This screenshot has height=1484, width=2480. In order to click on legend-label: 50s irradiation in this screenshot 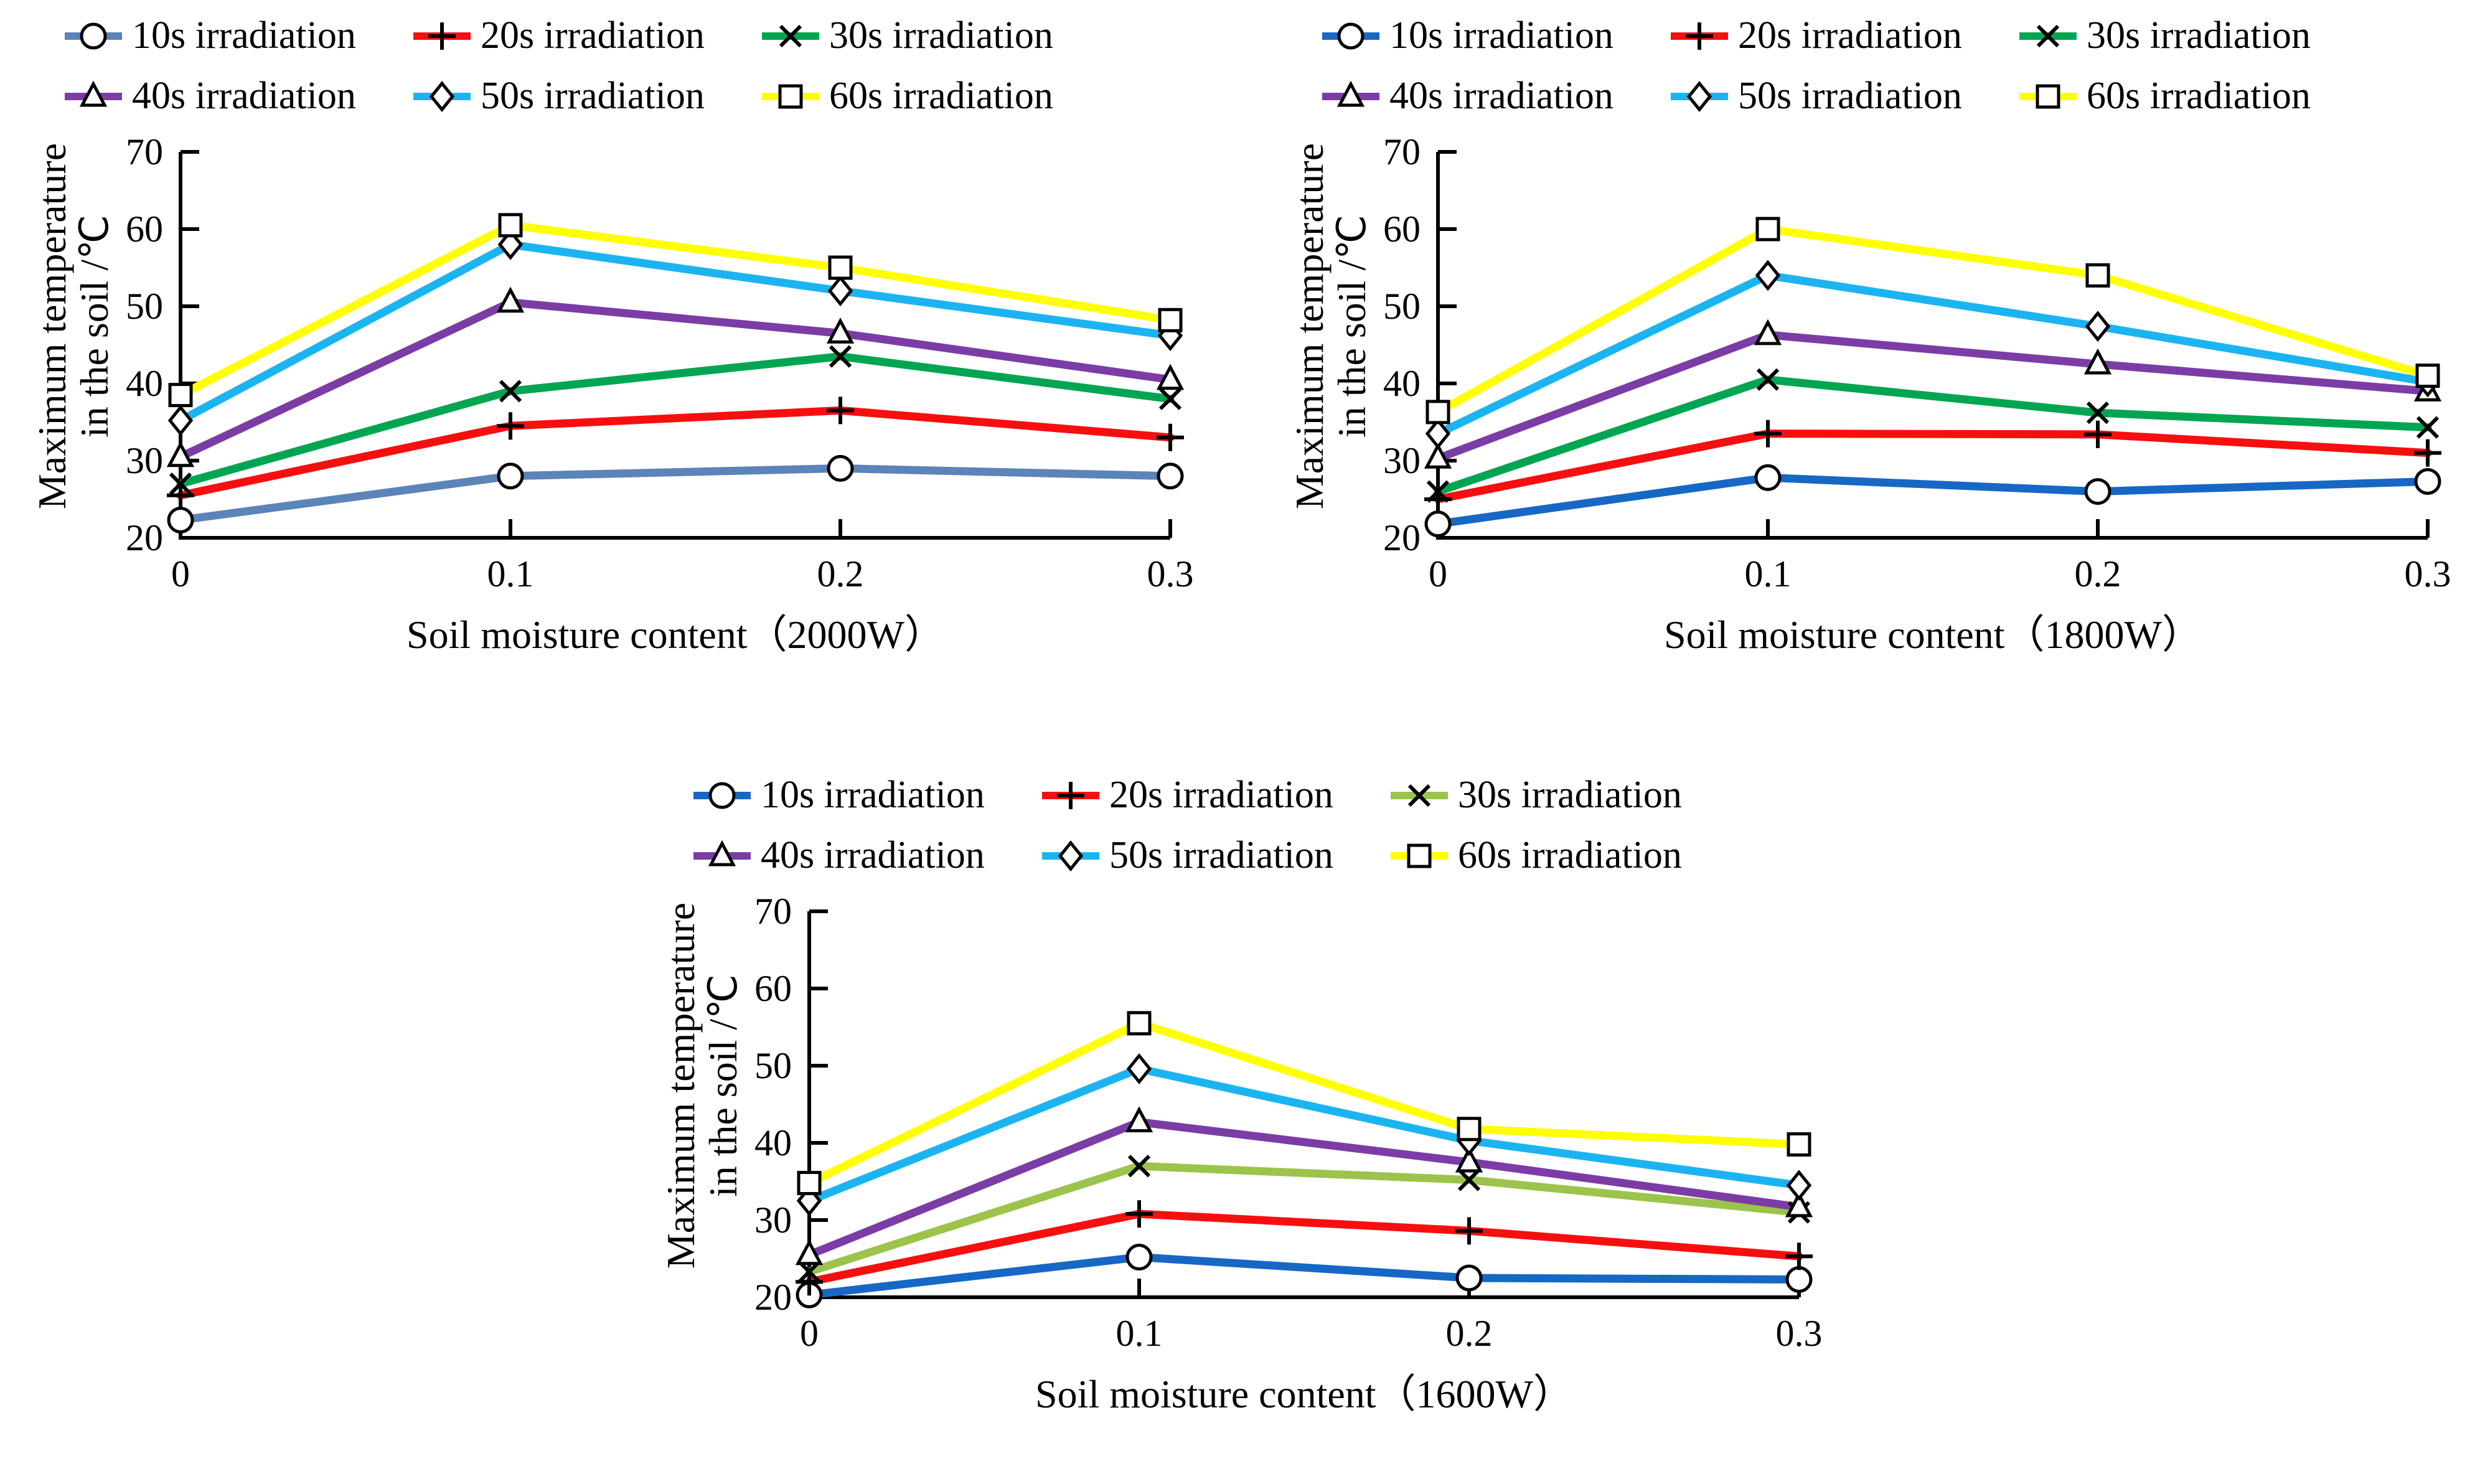, I will do `click(593, 96)`.